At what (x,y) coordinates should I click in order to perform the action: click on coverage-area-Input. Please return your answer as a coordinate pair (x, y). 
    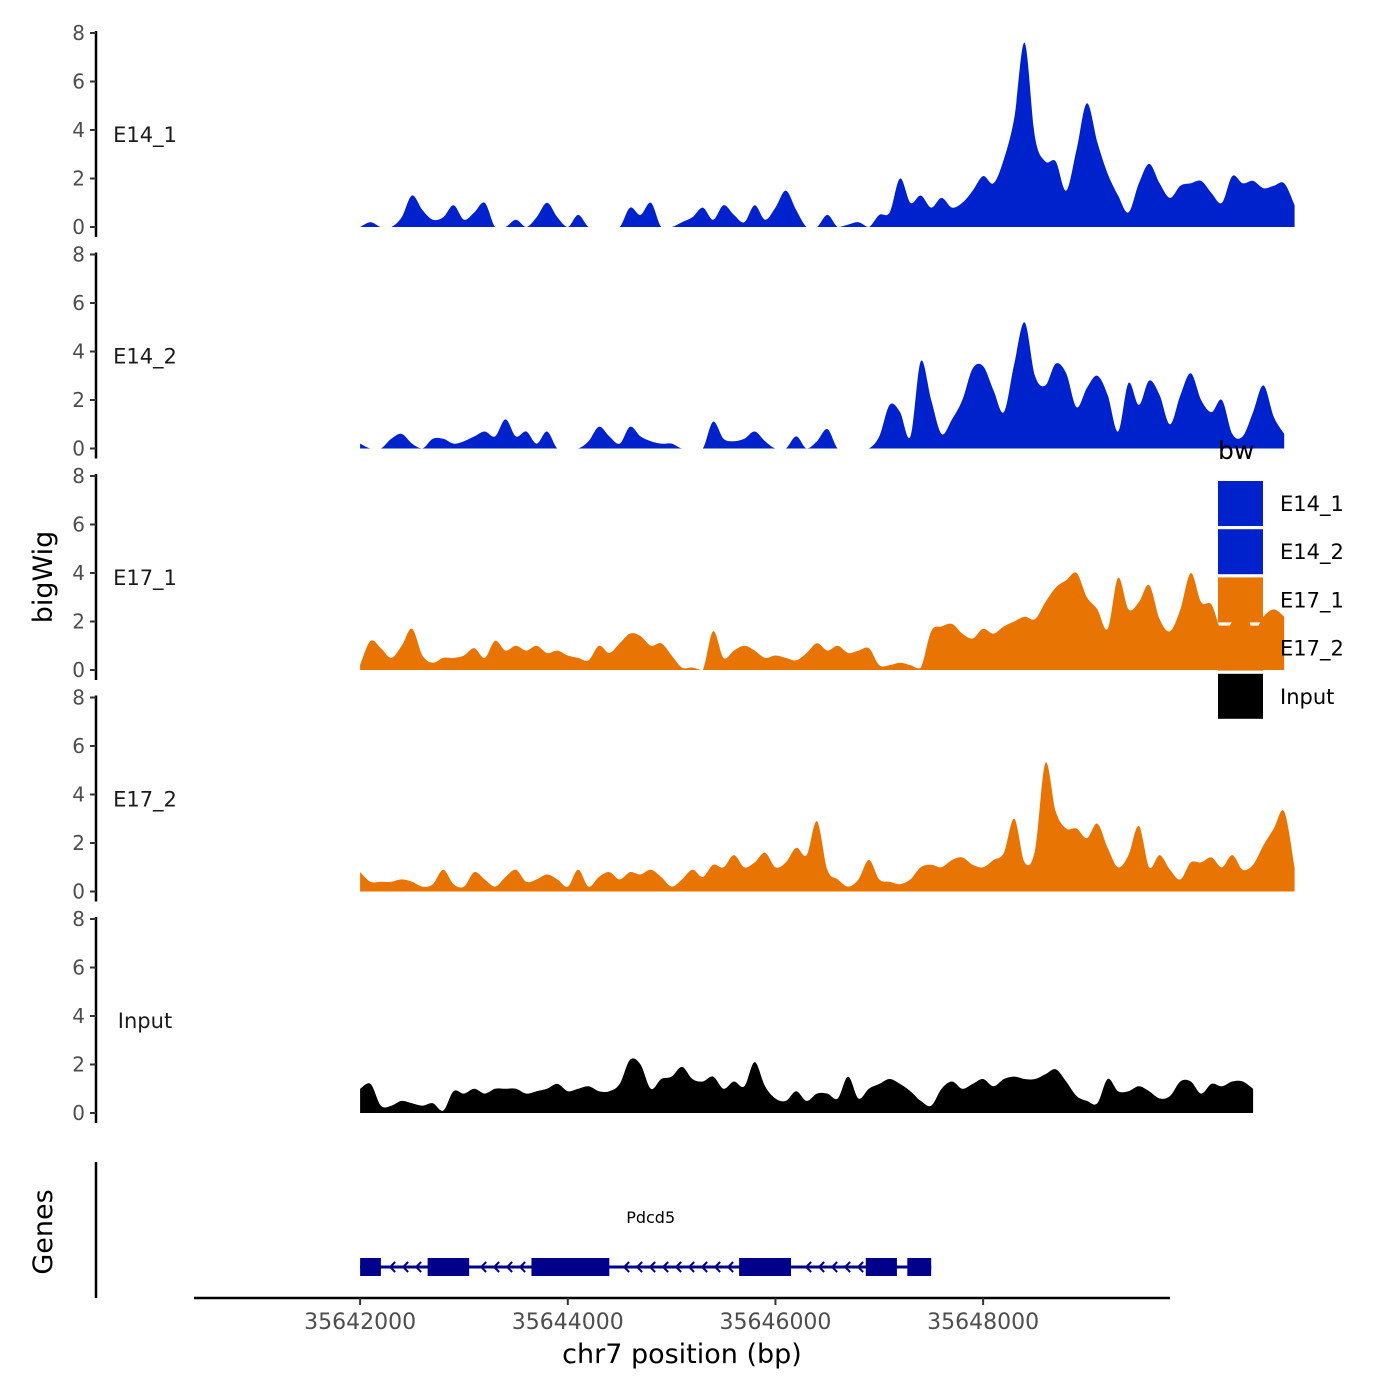
    Looking at the image, I should click on (807, 1085).